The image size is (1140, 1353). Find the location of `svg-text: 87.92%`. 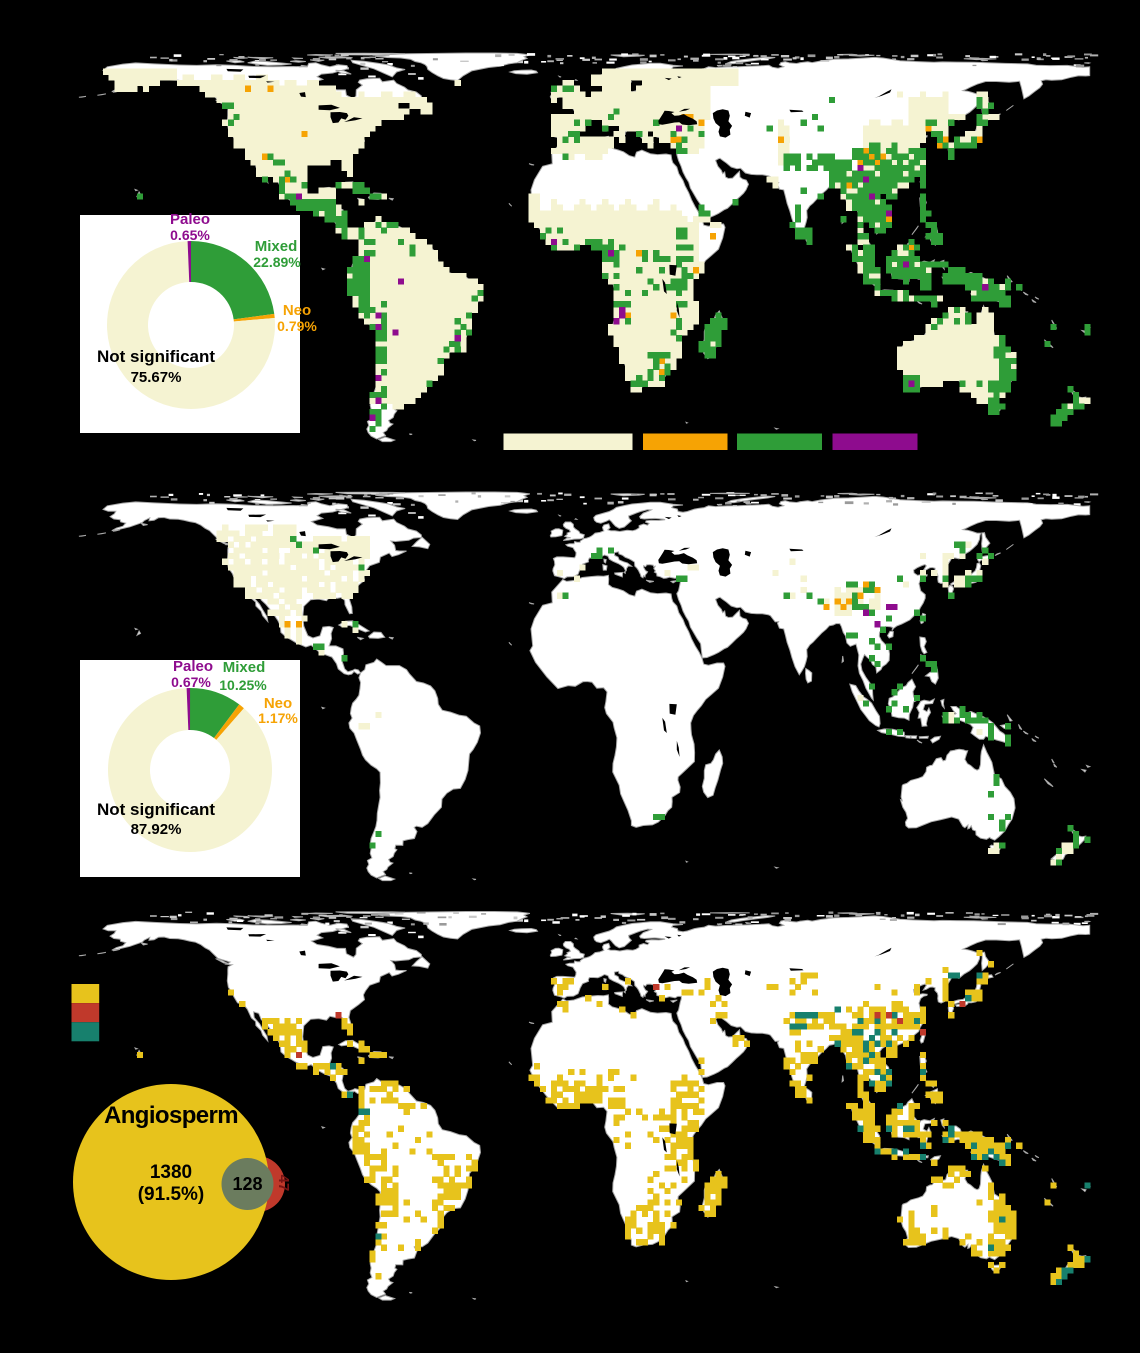

svg-text: 87.92% is located at coordinates (156, 829).